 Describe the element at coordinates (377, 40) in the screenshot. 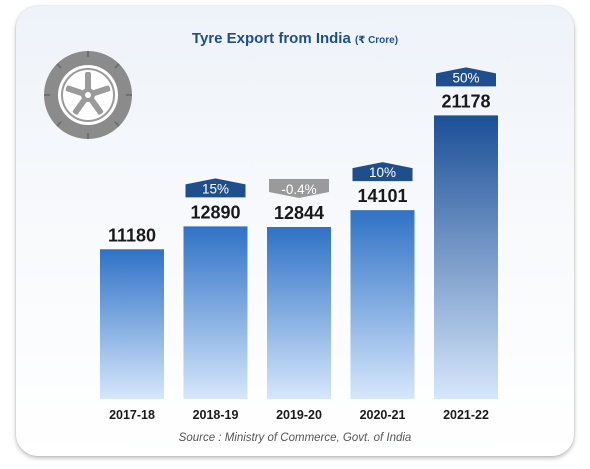

I see `chart-title-unit: (₹ Crore)` at that location.